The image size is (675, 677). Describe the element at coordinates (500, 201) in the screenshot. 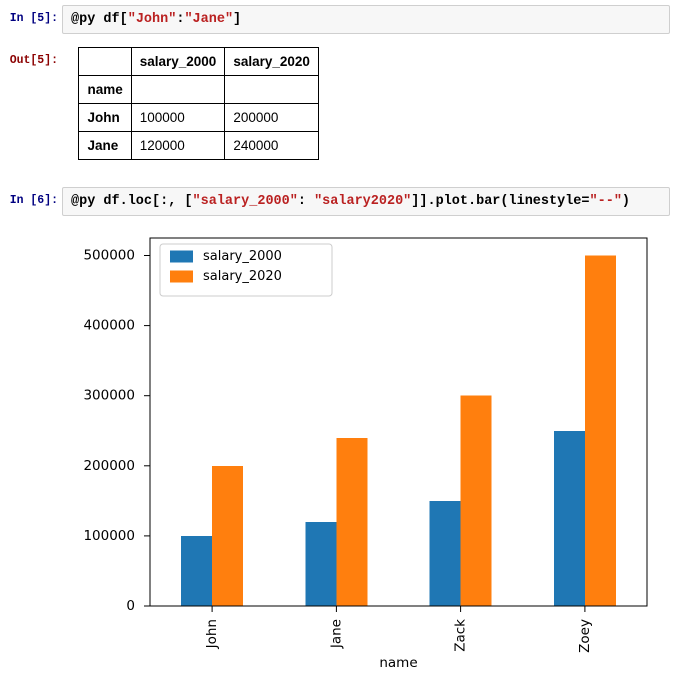

I see `code-token: ]].plot.bar(linestyle=` at that location.